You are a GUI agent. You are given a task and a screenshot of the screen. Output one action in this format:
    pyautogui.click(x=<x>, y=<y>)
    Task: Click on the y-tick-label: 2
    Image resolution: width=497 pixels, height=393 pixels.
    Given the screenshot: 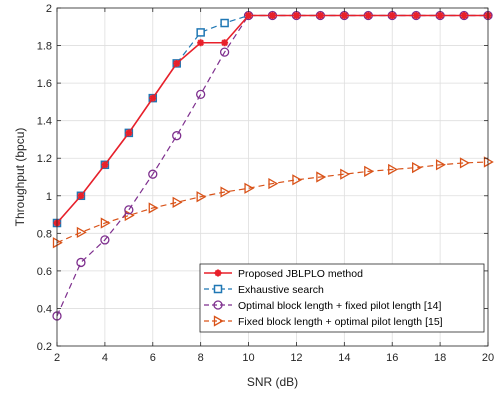 What is the action you would take?
    pyautogui.click(x=49, y=9)
    